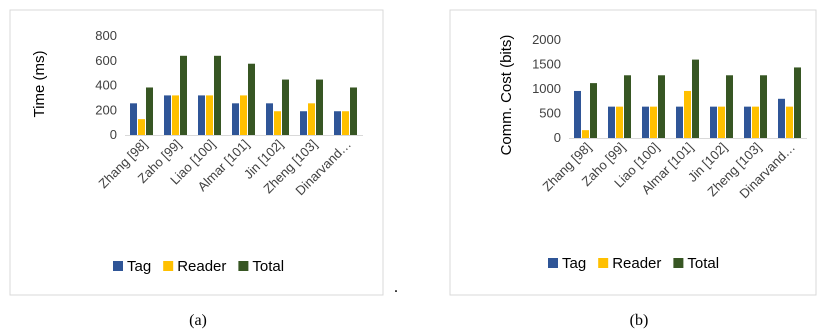  I want to click on chart-b-y-axis-label: Comm. Cost (bits), so click(506, 95).